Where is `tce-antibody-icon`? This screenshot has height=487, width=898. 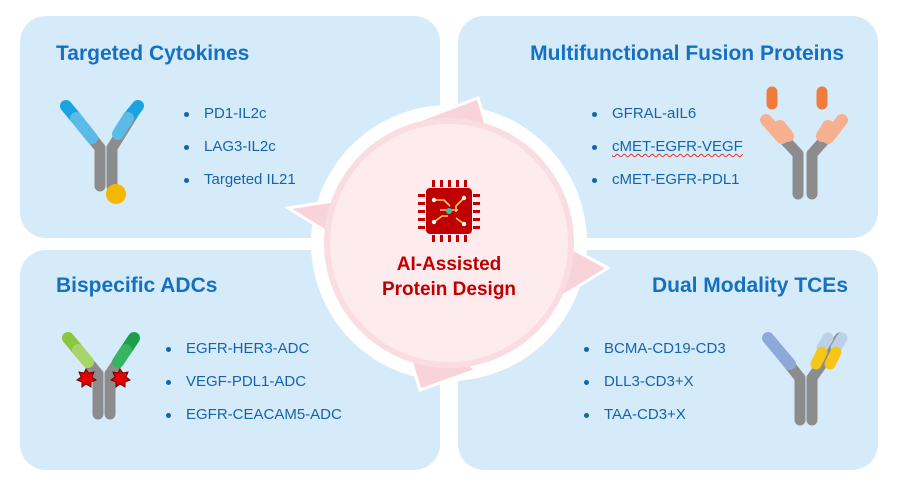
tce-antibody-icon is located at coordinates (805, 379).